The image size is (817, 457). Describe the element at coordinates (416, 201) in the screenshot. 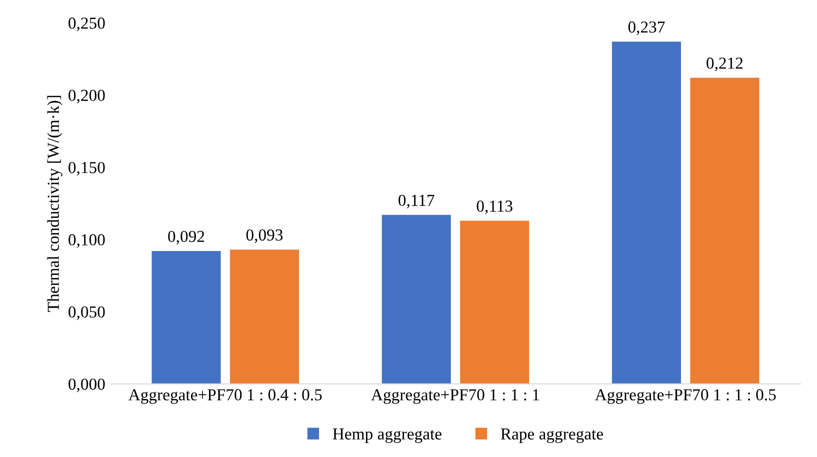

I see `data-label: 0,117` at that location.